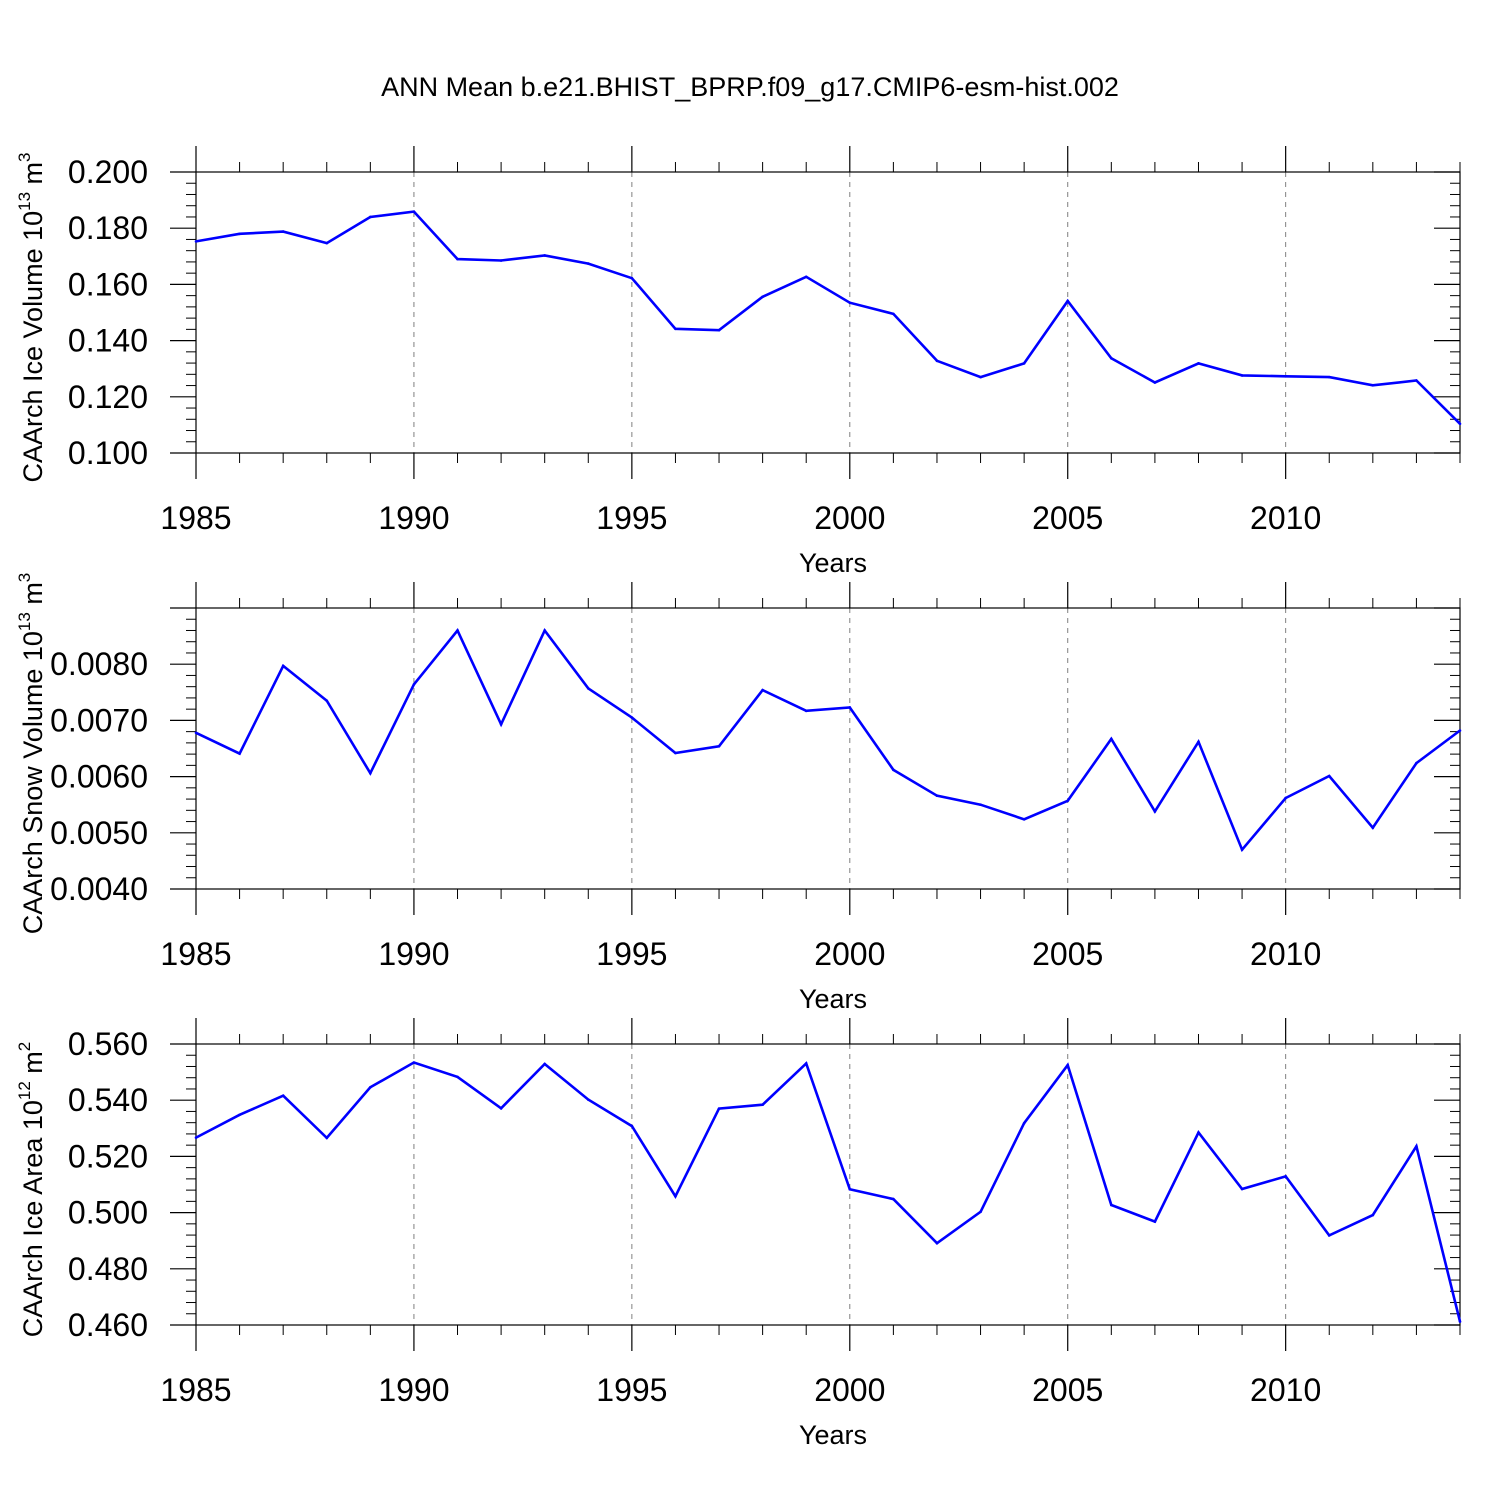 The width and height of the screenshot is (1500, 1505). I want to click on y-tick-label: 0.0070, so click(99, 720).